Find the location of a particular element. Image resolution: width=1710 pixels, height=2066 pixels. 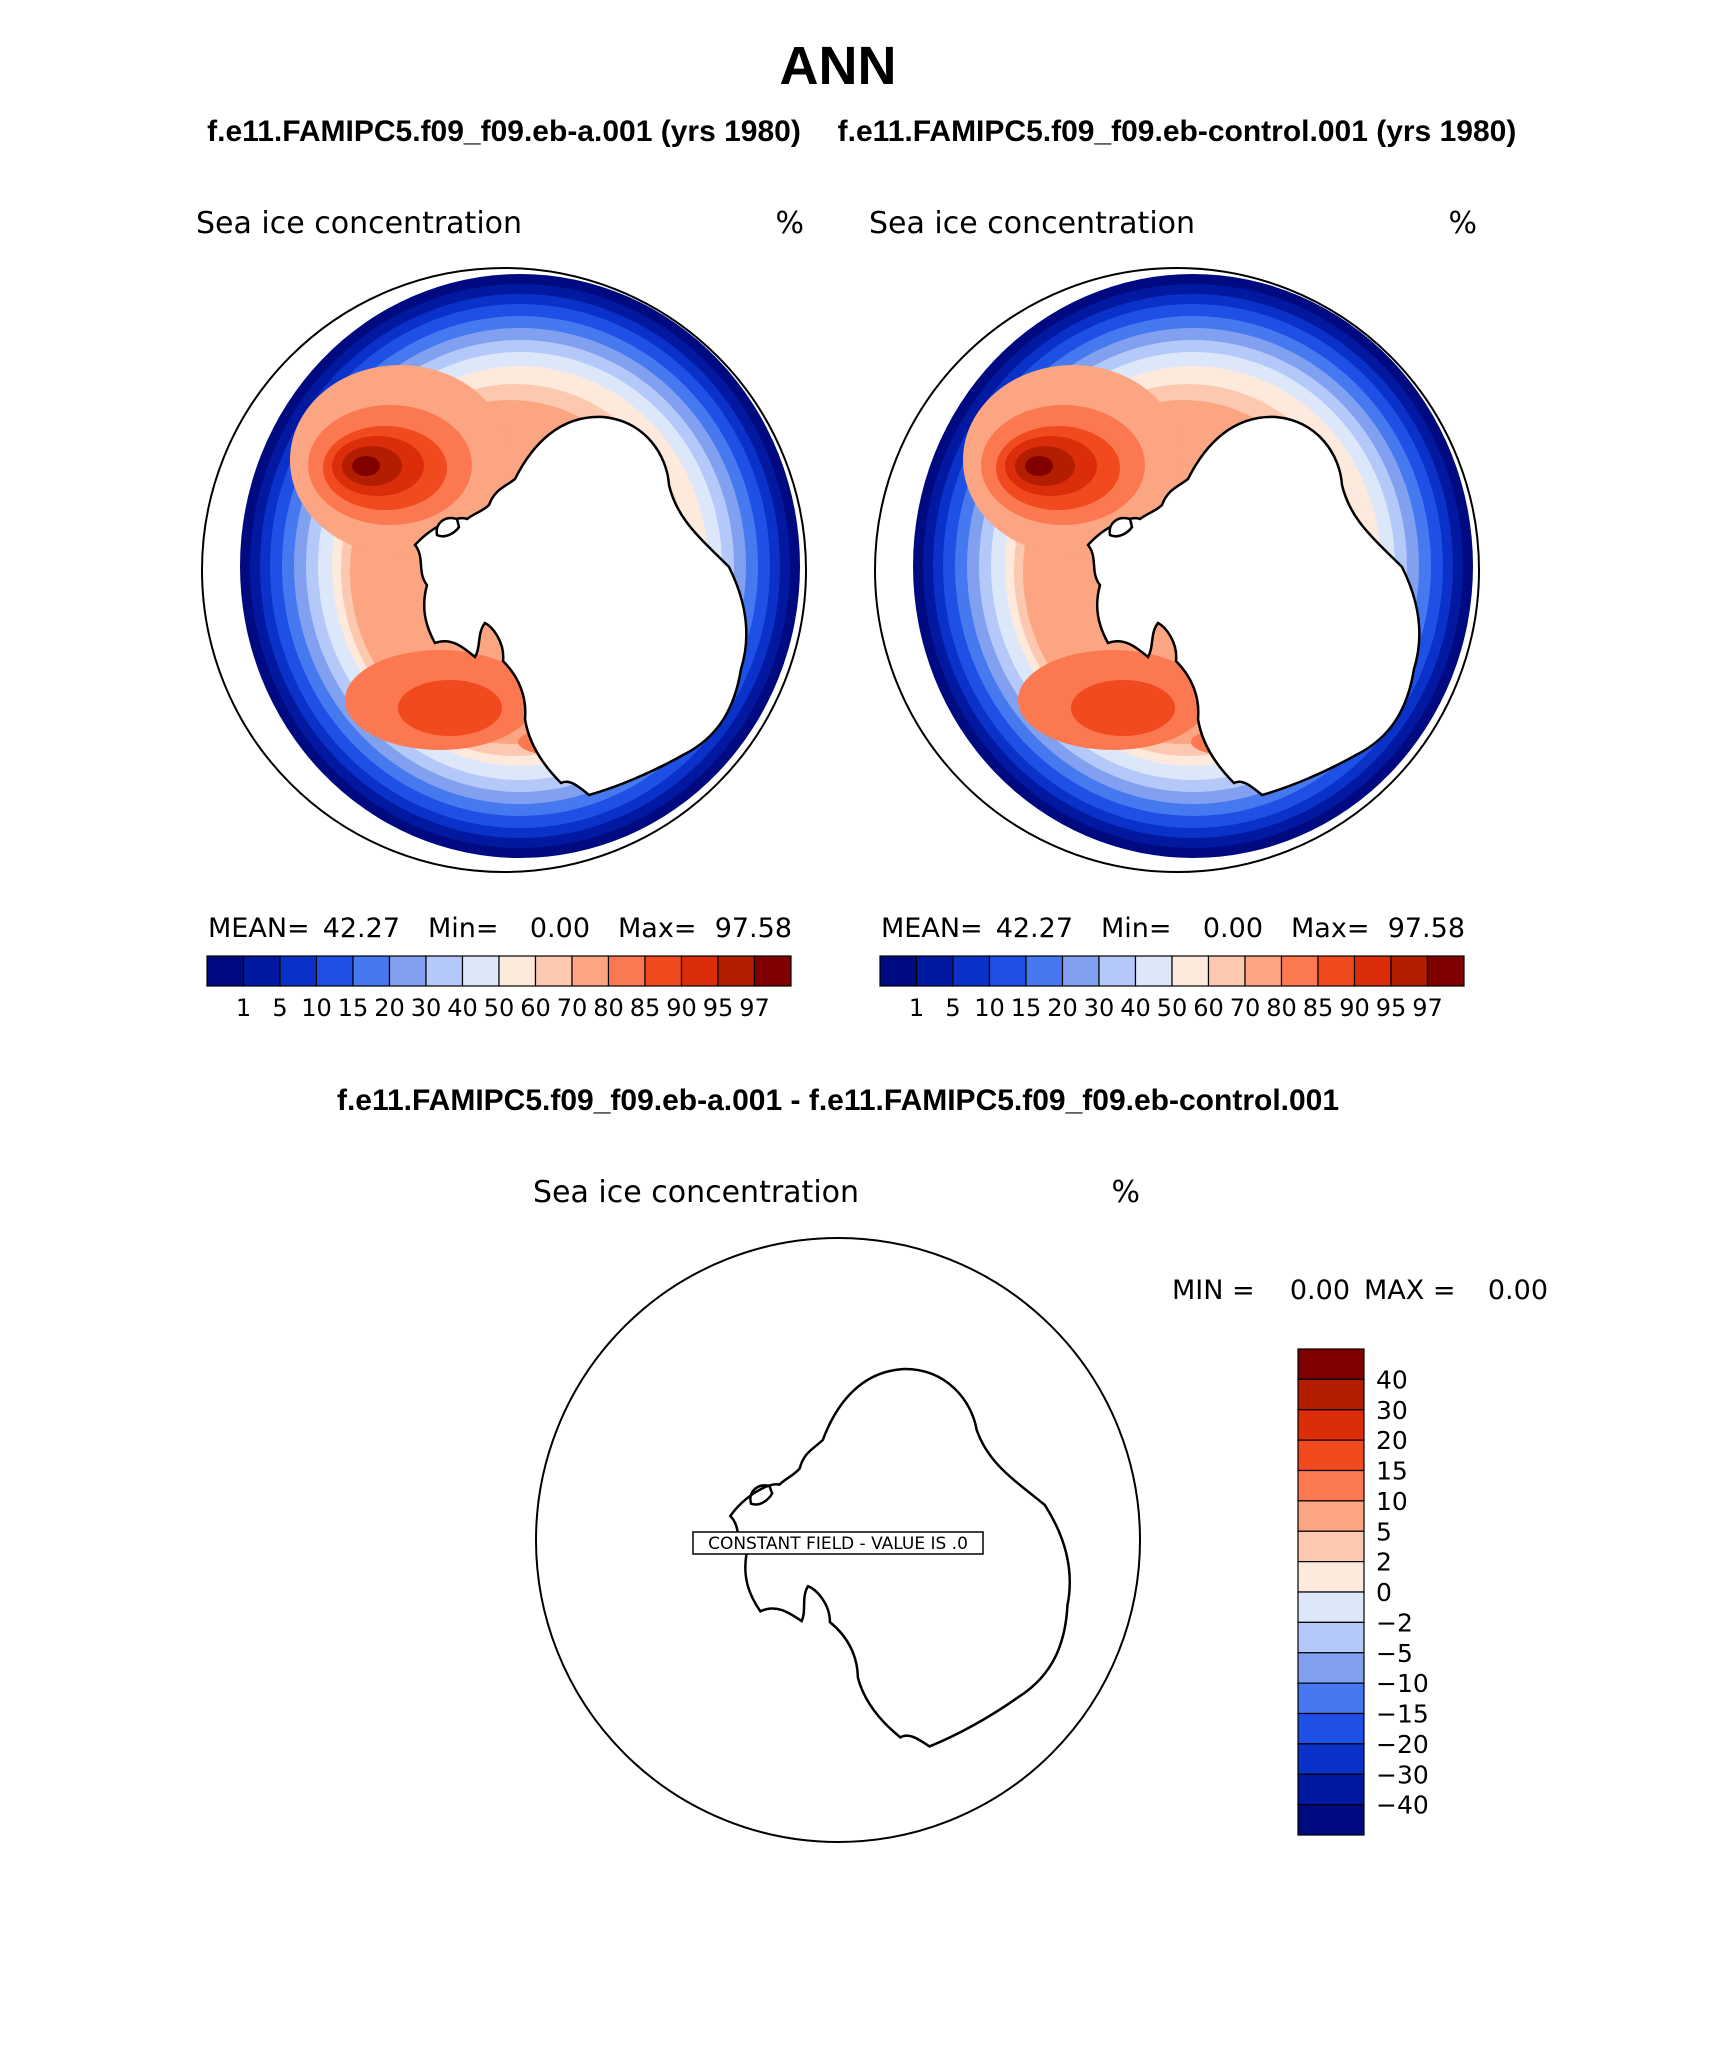

figure-title: ANN is located at coordinates (838, 66).